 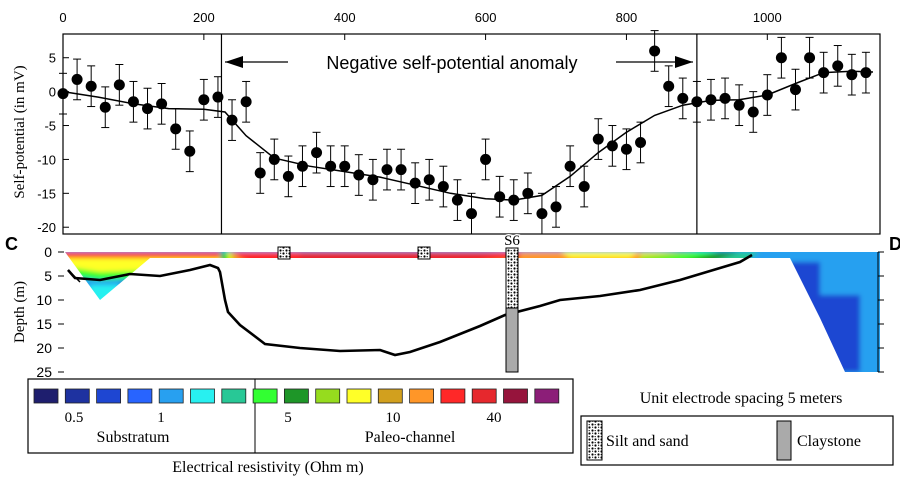 I want to click on sp-y-tick-label: -20, so click(x=46, y=227).